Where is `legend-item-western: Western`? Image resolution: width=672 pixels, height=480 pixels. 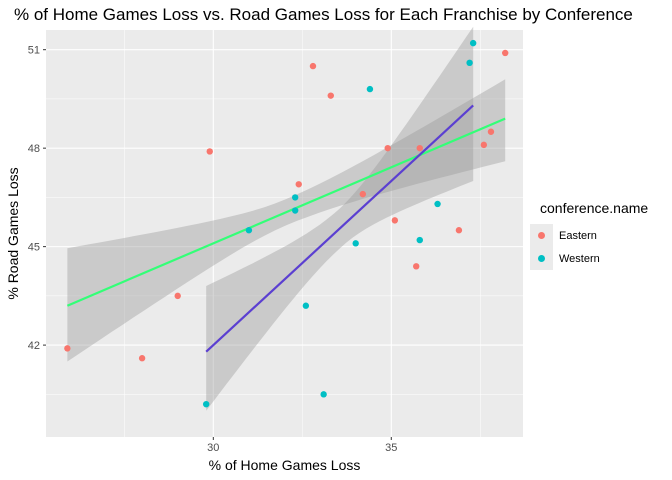
legend-item-western: Western is located at coordinates (589, 258).